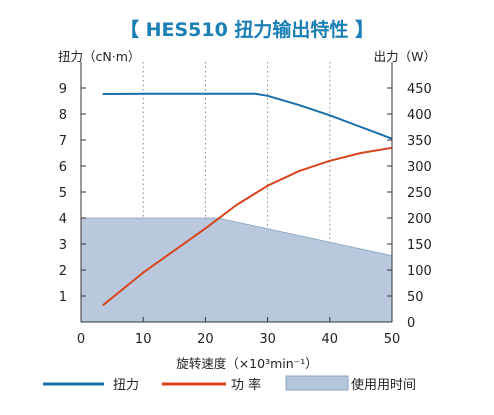 The width and height of the screenshot is (494, 415). Describe the element at coordinates (63, 89) in the screenshot. I see `y-left-tick-label: 9` at that location.